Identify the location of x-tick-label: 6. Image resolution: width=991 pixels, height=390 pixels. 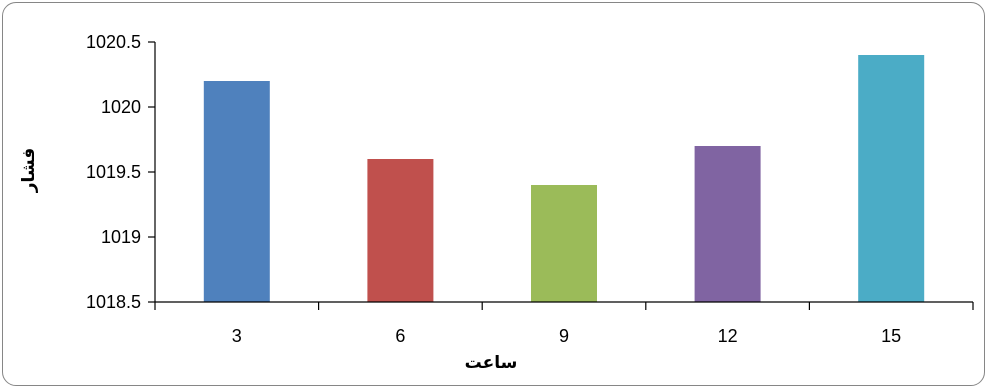
(400, 336).